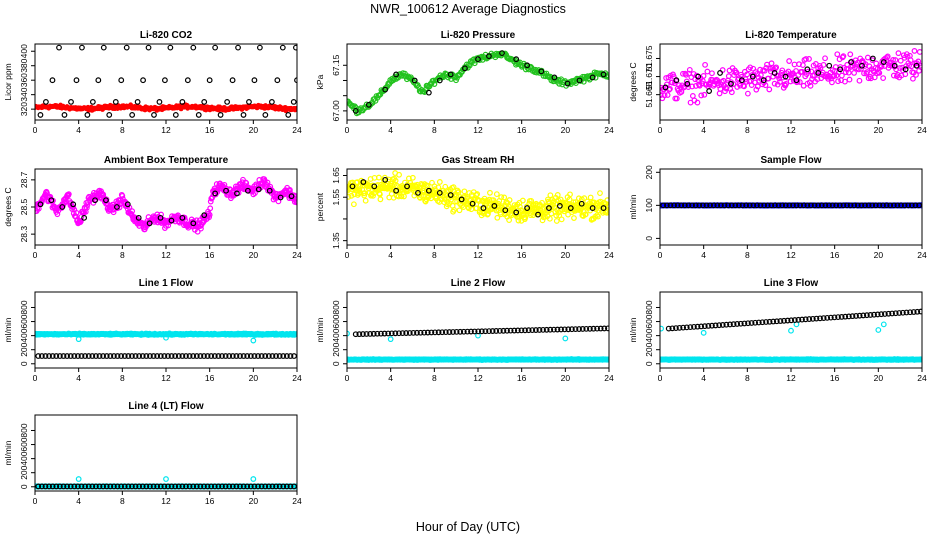  Describe the element at coordinates (791, 35) in the screenshot. I see `chart-title: Li-820 Temperature` at that location.